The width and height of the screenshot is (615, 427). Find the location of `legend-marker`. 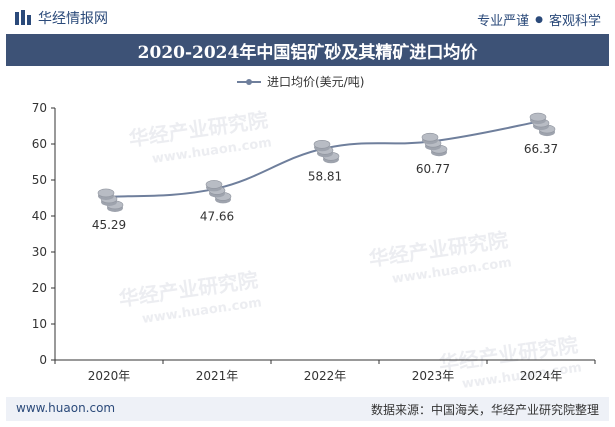

legend-marker is located at coordinates (249, 82).